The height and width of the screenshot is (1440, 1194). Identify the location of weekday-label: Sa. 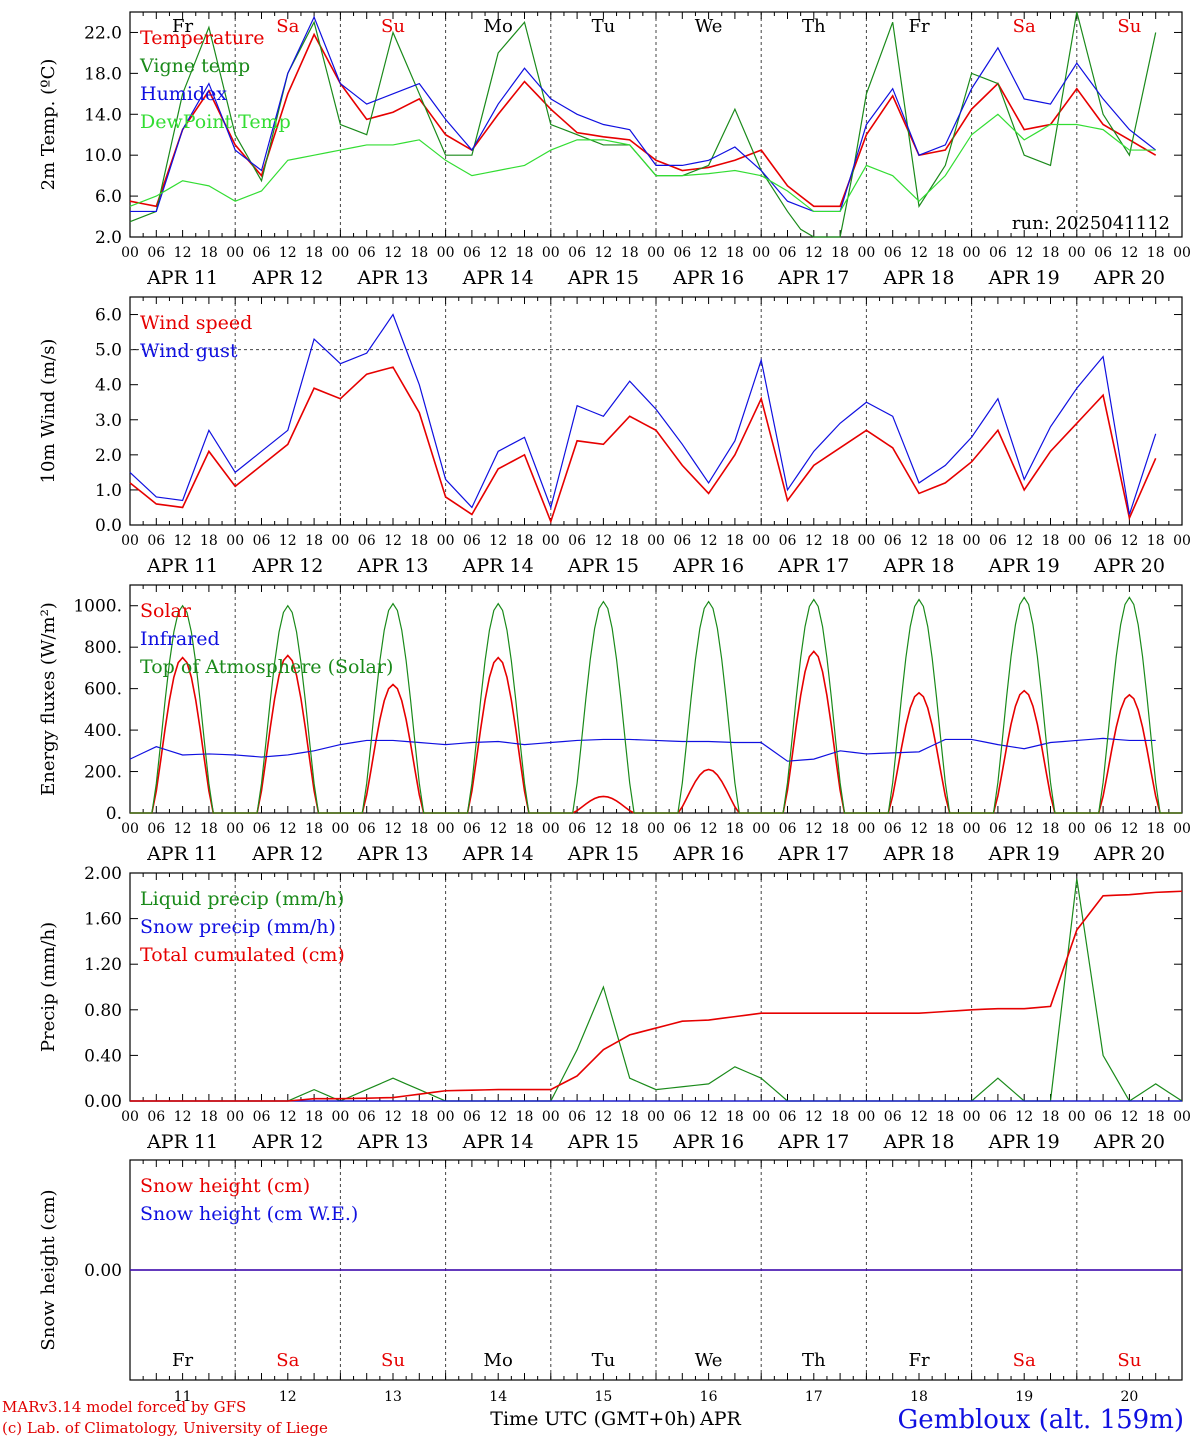
(287, 26).